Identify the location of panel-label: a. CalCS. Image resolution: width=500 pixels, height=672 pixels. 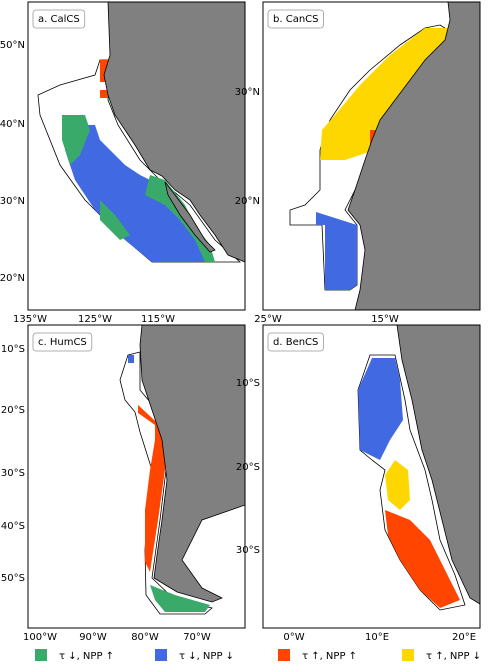
(59, 19).